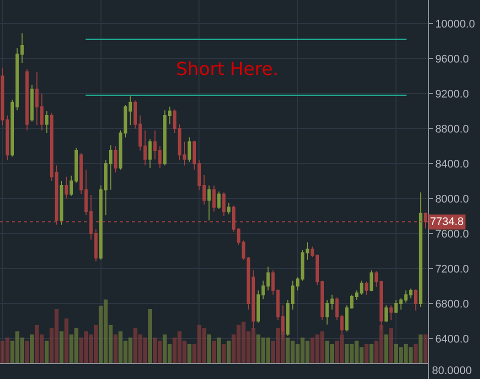 Image resolution: width=480 pixels, height=379 pixels. What do you see at coordinates (452, 234) in the screenshot?
I see `y-tick-label: 7600.0` at bounding box center [452, 234].